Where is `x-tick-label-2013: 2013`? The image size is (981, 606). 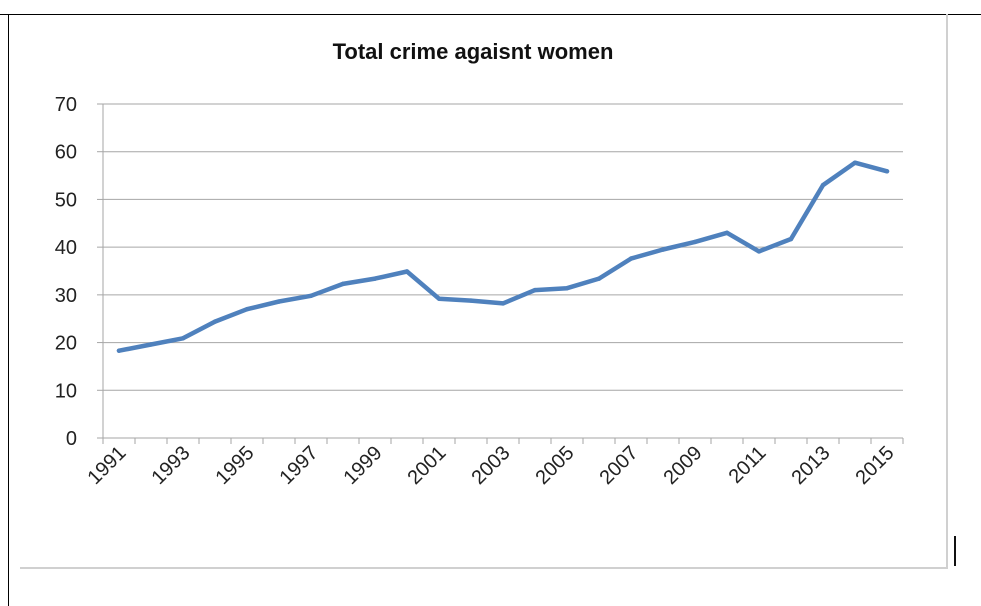 x-tick-label-2013: 2013 is located at coordinates (811, 465).